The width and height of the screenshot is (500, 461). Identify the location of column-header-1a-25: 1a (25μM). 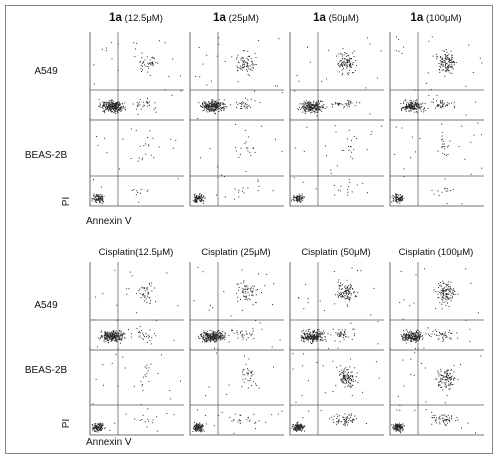
(236, 18).